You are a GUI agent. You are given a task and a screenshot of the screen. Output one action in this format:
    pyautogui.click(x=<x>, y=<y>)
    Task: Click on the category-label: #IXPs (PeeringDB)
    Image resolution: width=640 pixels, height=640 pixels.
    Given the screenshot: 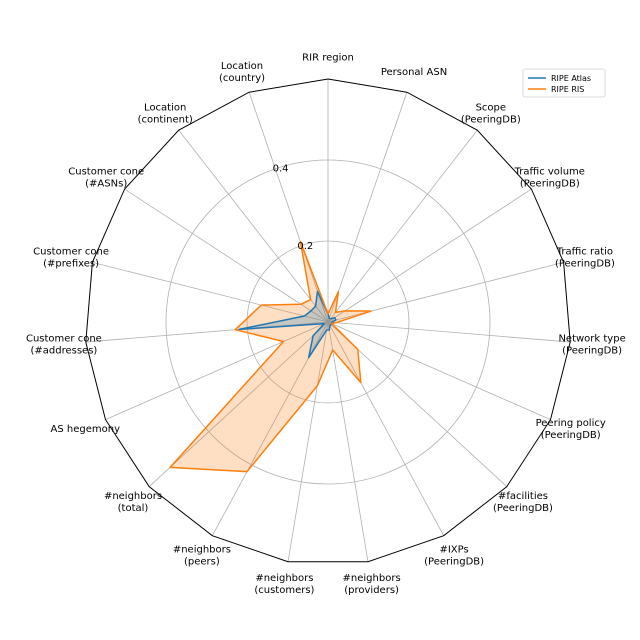 What is the action you would take?
    pyautogui.click(x=454, y=556)
    